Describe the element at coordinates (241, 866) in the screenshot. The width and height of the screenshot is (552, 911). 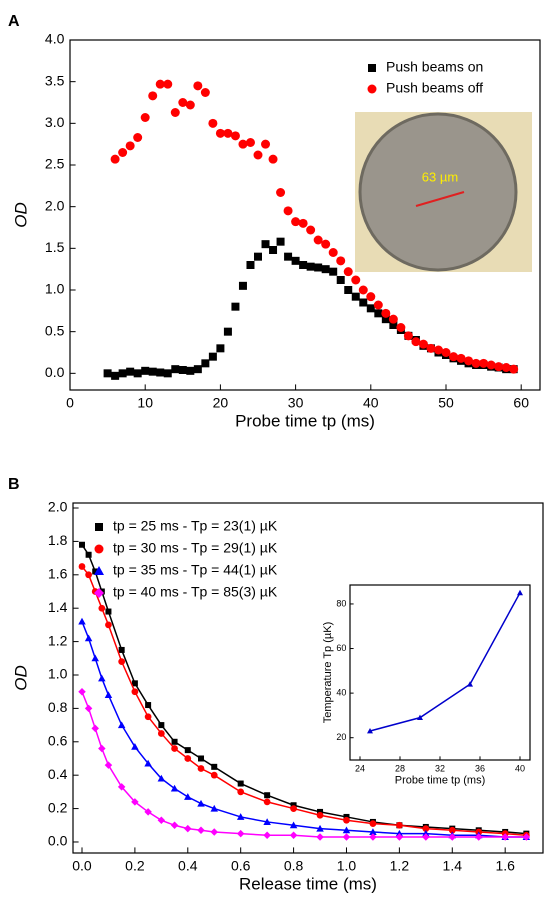
I see `x-tick-label: 0.6` at that location.